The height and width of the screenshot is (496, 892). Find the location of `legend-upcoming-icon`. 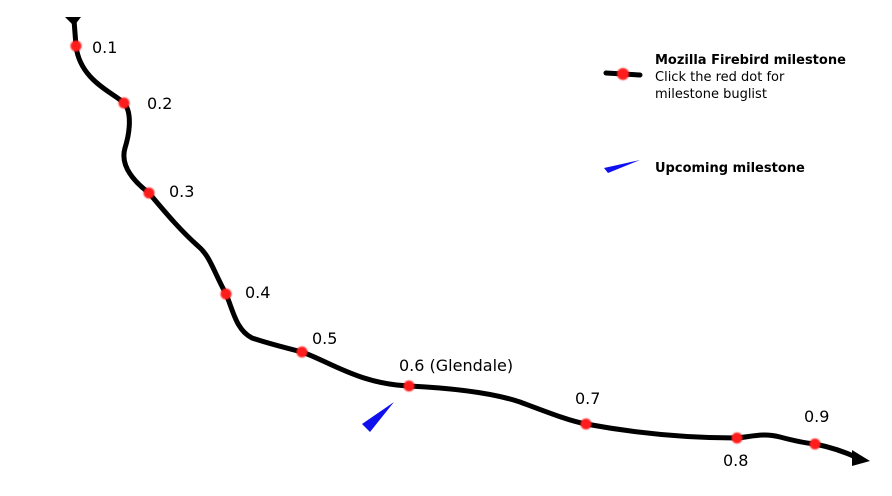

legend-upcoming-icon is located at coordinates (622, 166).